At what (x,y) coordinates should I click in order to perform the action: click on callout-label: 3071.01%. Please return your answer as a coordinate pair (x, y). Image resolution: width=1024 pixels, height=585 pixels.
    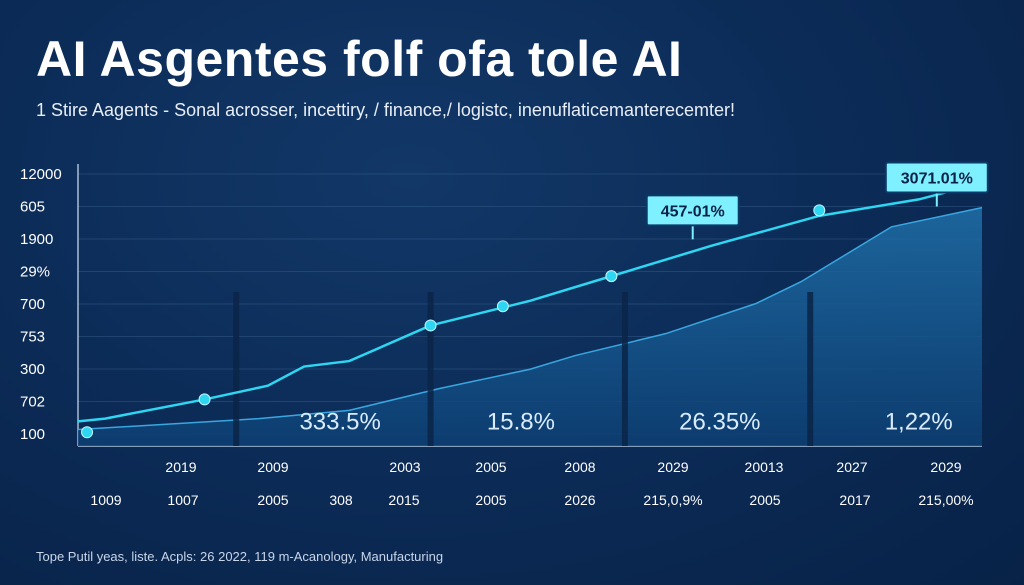
    Looking at the image, I should click on (937, 178).